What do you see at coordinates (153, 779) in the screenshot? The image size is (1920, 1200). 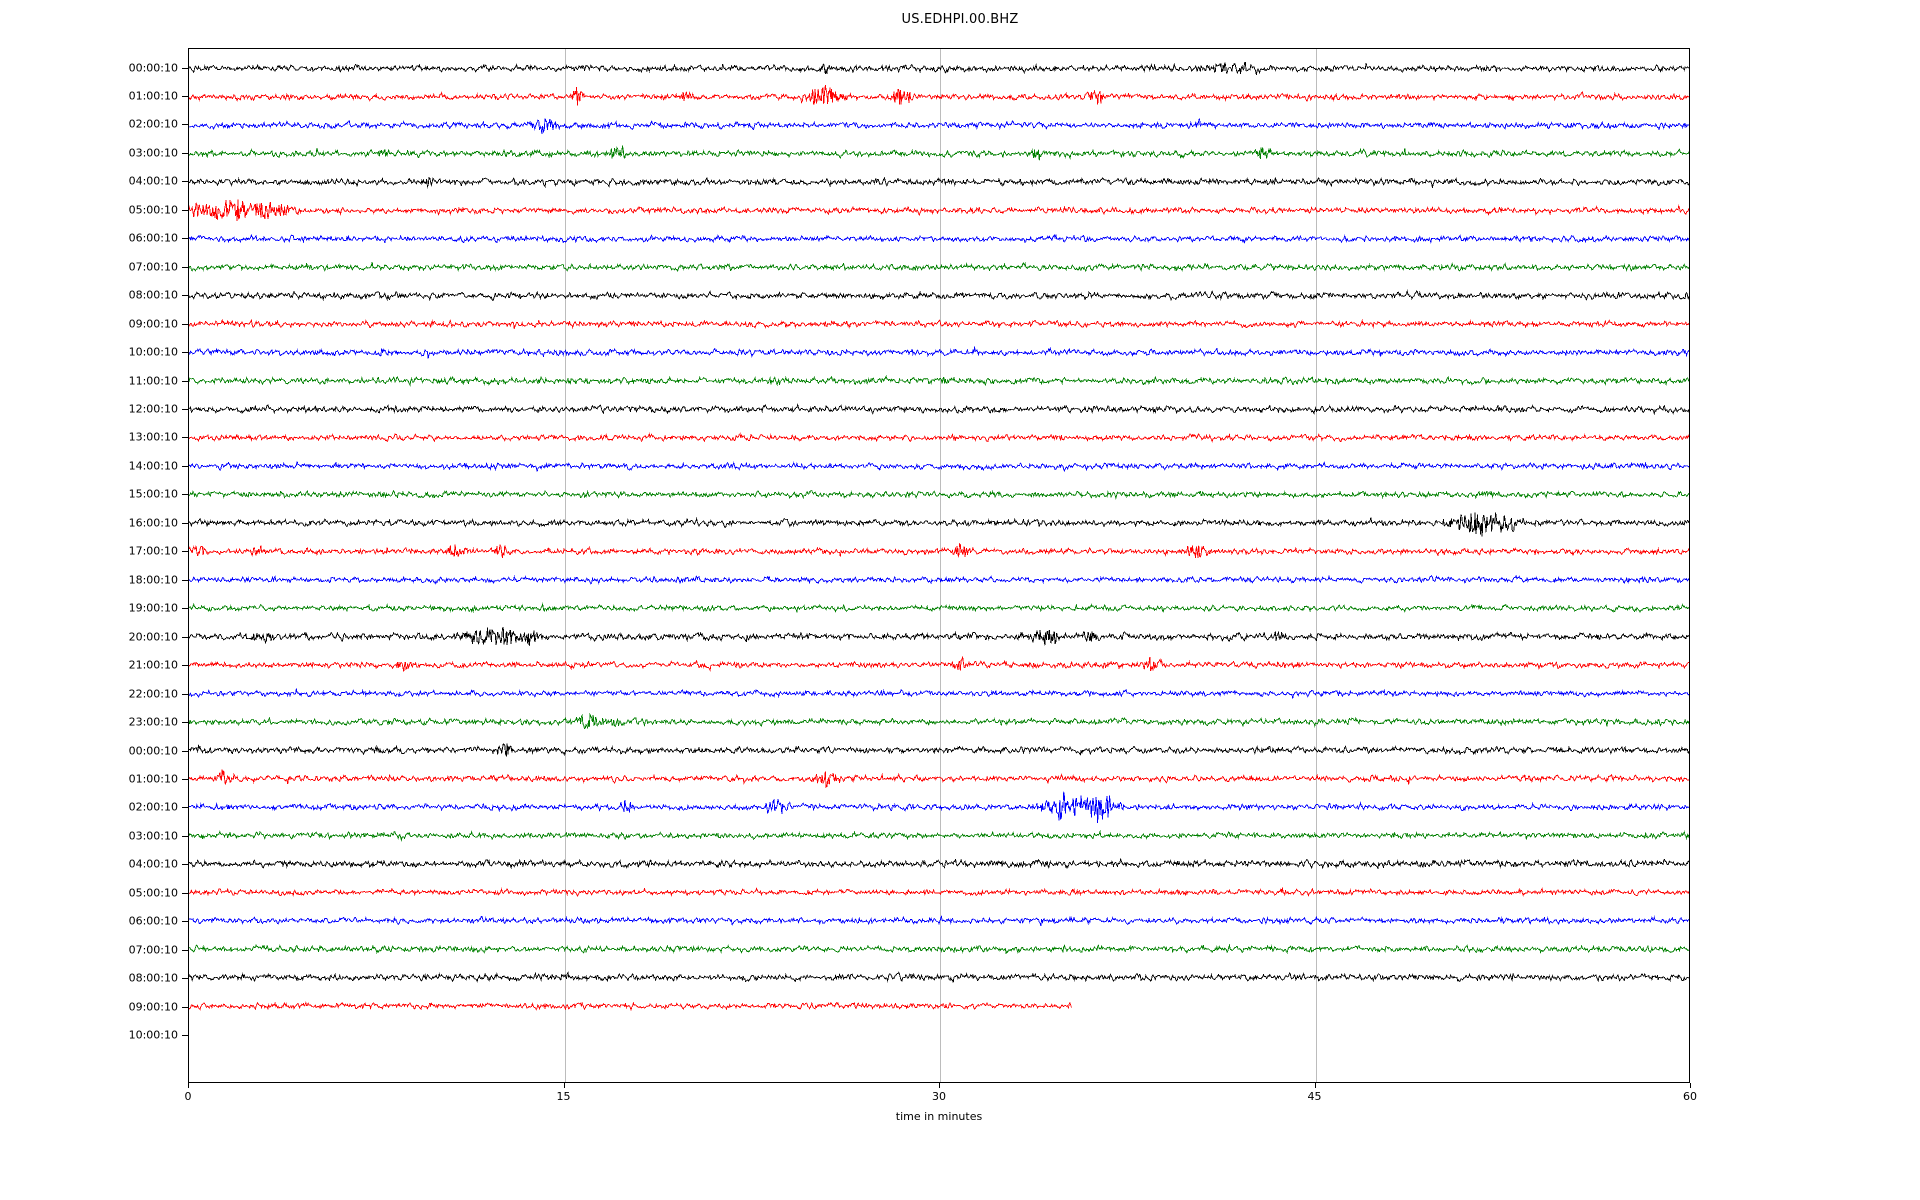 I see `y-tick-label-25: 01:00:10` at bounding box center [153, 779].